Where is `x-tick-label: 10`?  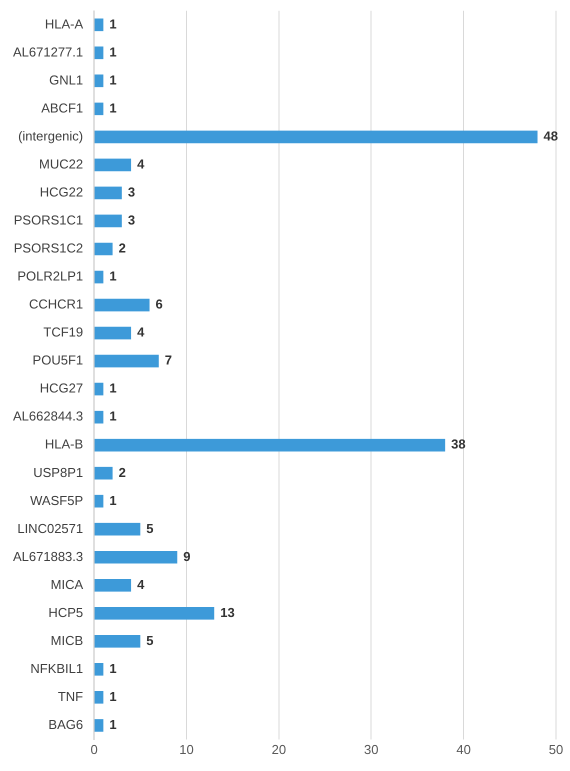
x-tick-label: 10 is located at coordinates (186, 749).